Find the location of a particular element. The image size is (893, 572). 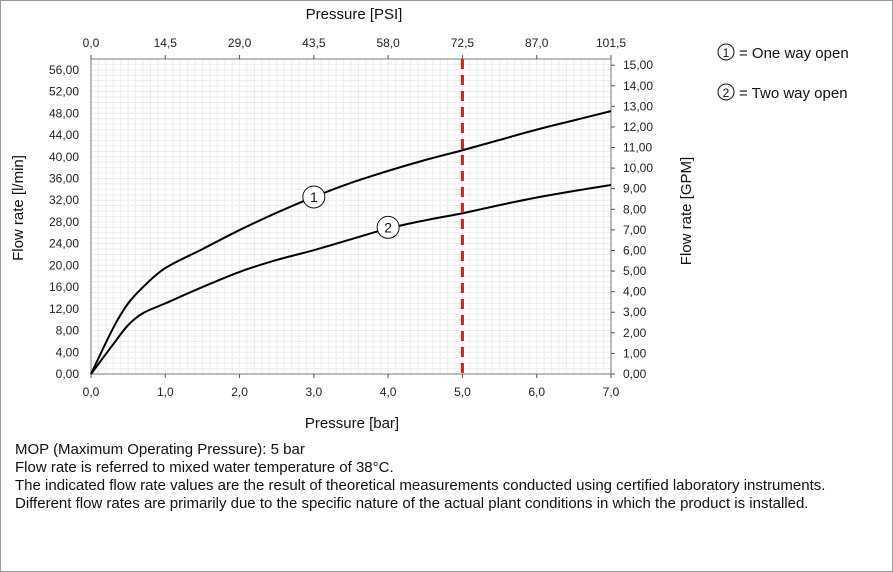

y-tick-label: 20,00 is located at coordinates (64, 265).